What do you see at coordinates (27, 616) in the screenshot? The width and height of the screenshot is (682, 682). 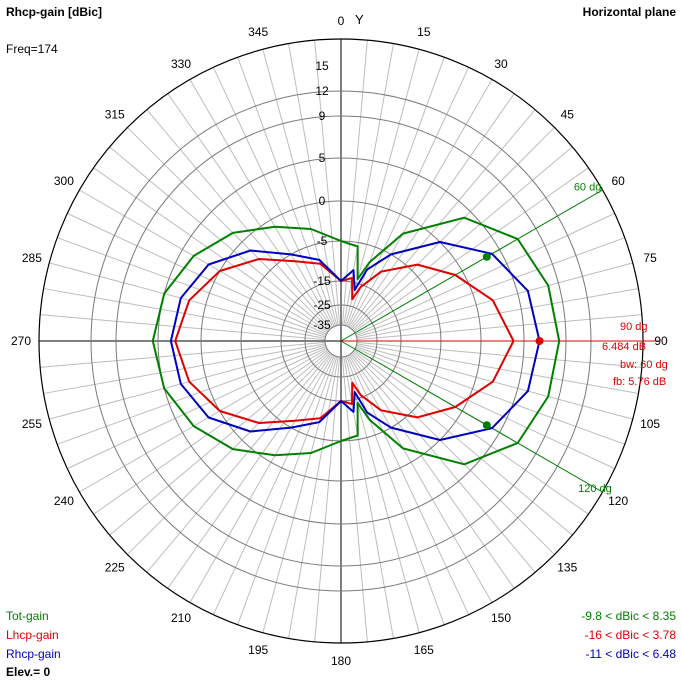 I see `legend-tot-gain: Tot-gain` at bounding box center [27, 616].